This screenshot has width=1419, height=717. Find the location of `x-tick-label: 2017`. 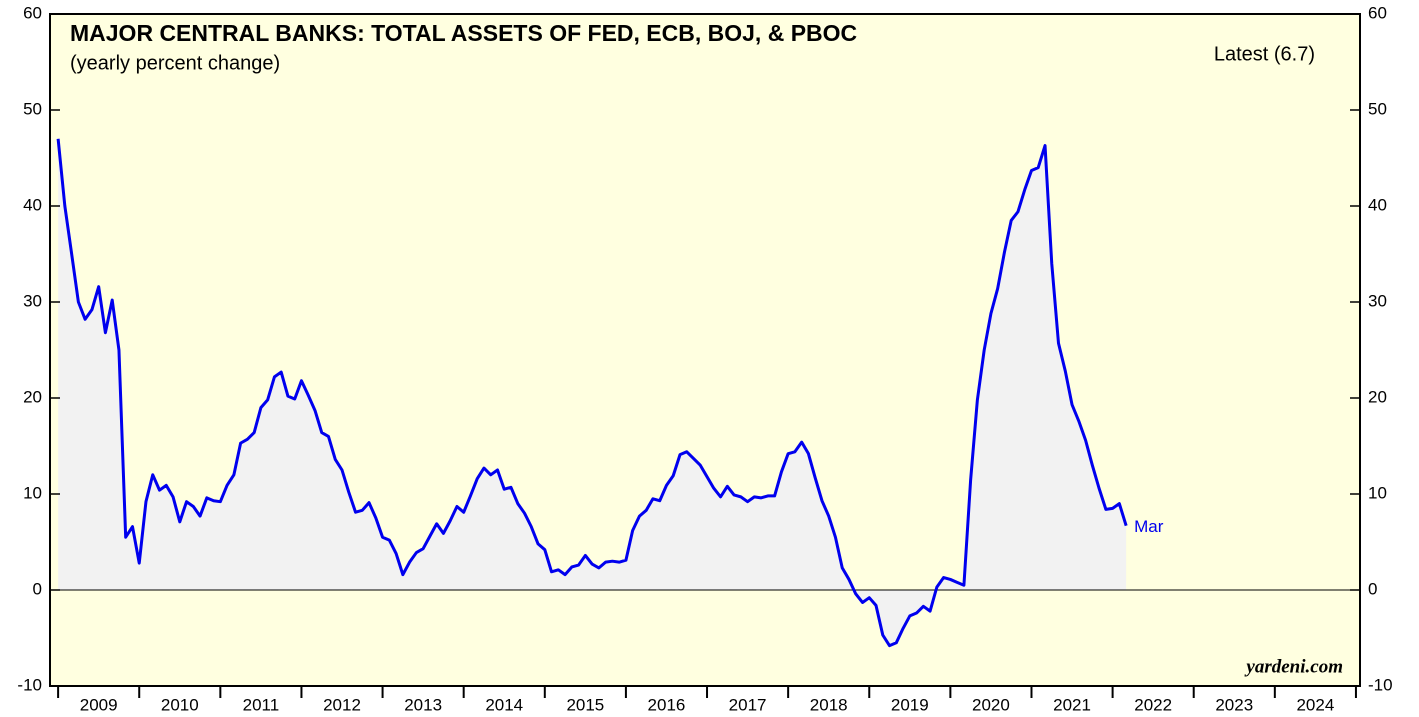

x-tick-label: 2017 is located at coordinates (748, 704).